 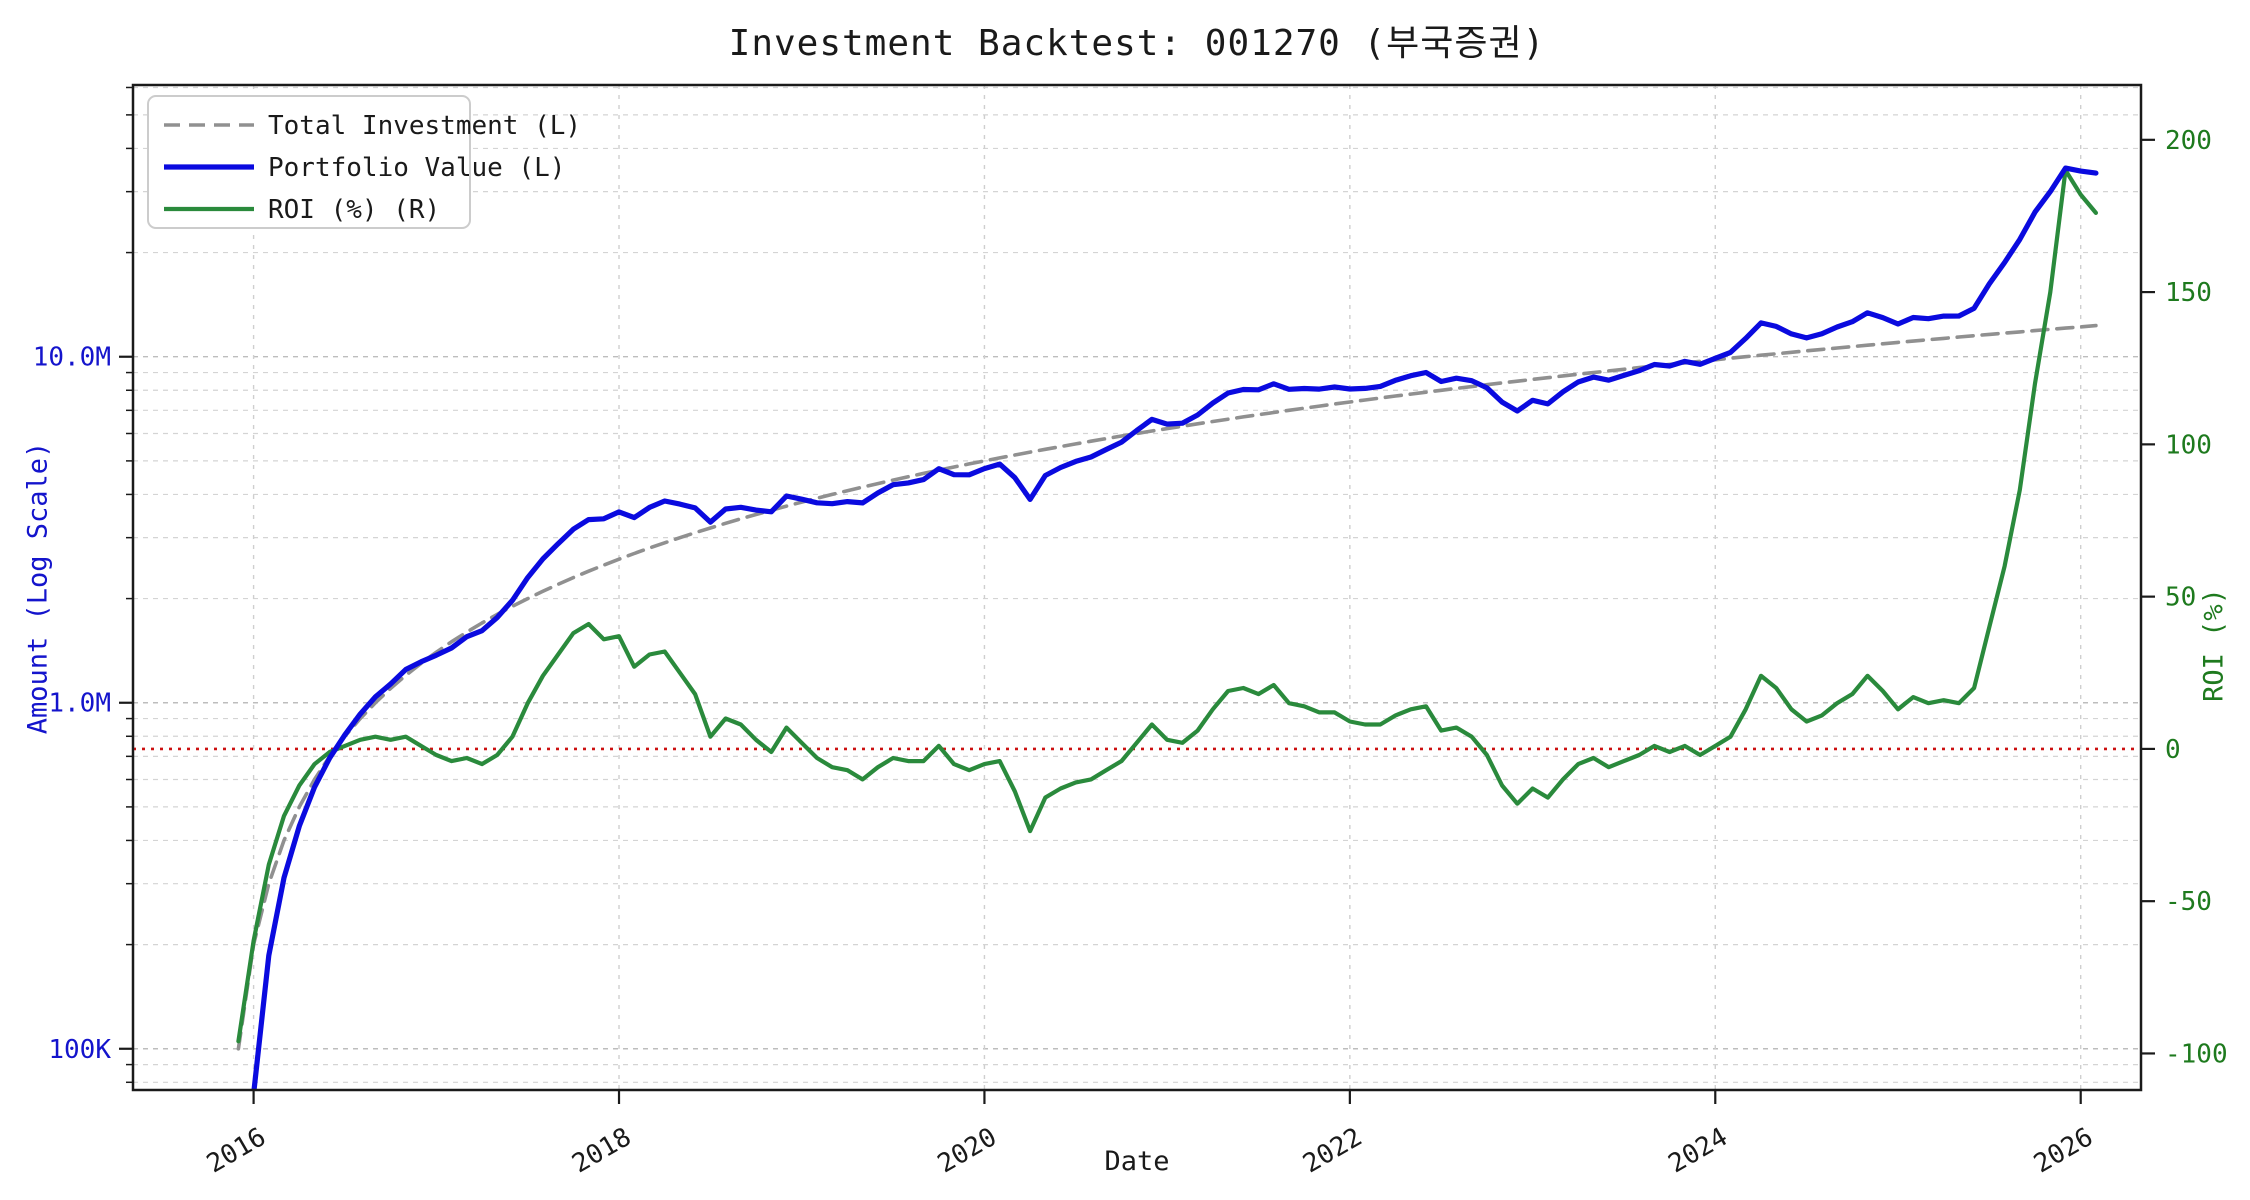 I want to click on legend-label: Total Investment (L), so click(x=424, y=126).